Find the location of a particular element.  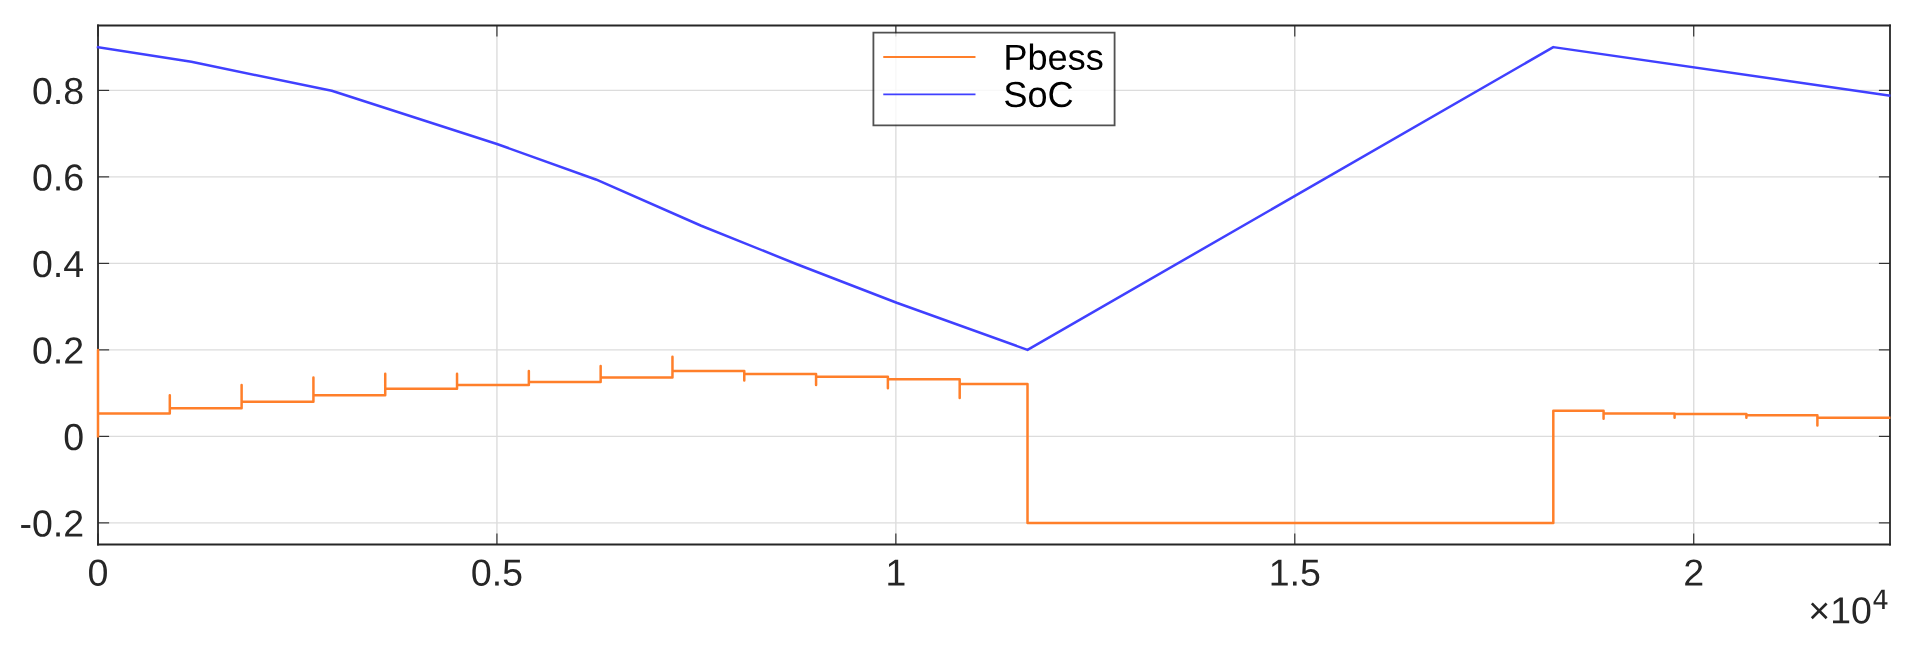

y-tick-label: 0.8 is located at coordinates (58, 91).